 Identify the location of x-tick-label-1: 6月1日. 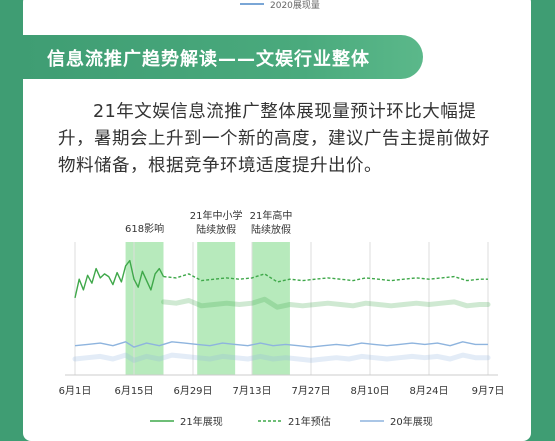
(75, 391).